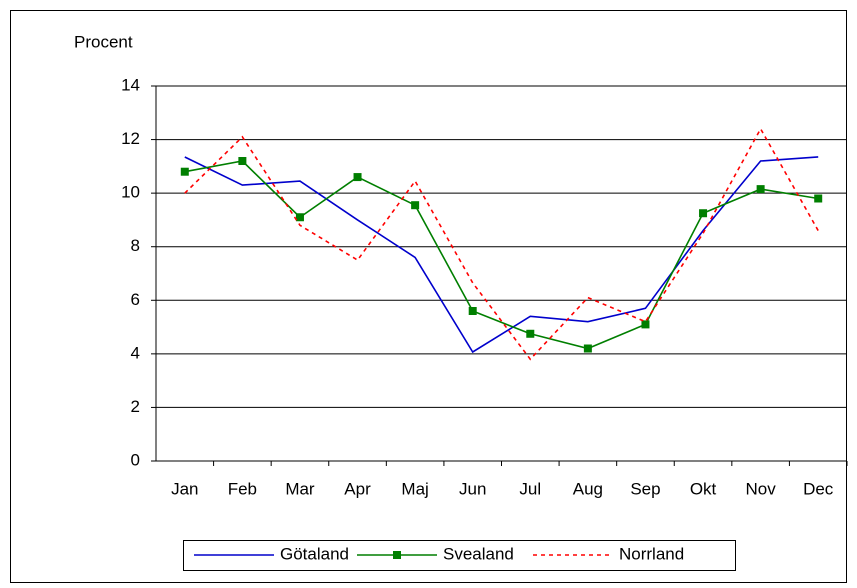 This screenshot has width=857, height=588. I want to click on x-tick-label: Okt, so click(703, 488).